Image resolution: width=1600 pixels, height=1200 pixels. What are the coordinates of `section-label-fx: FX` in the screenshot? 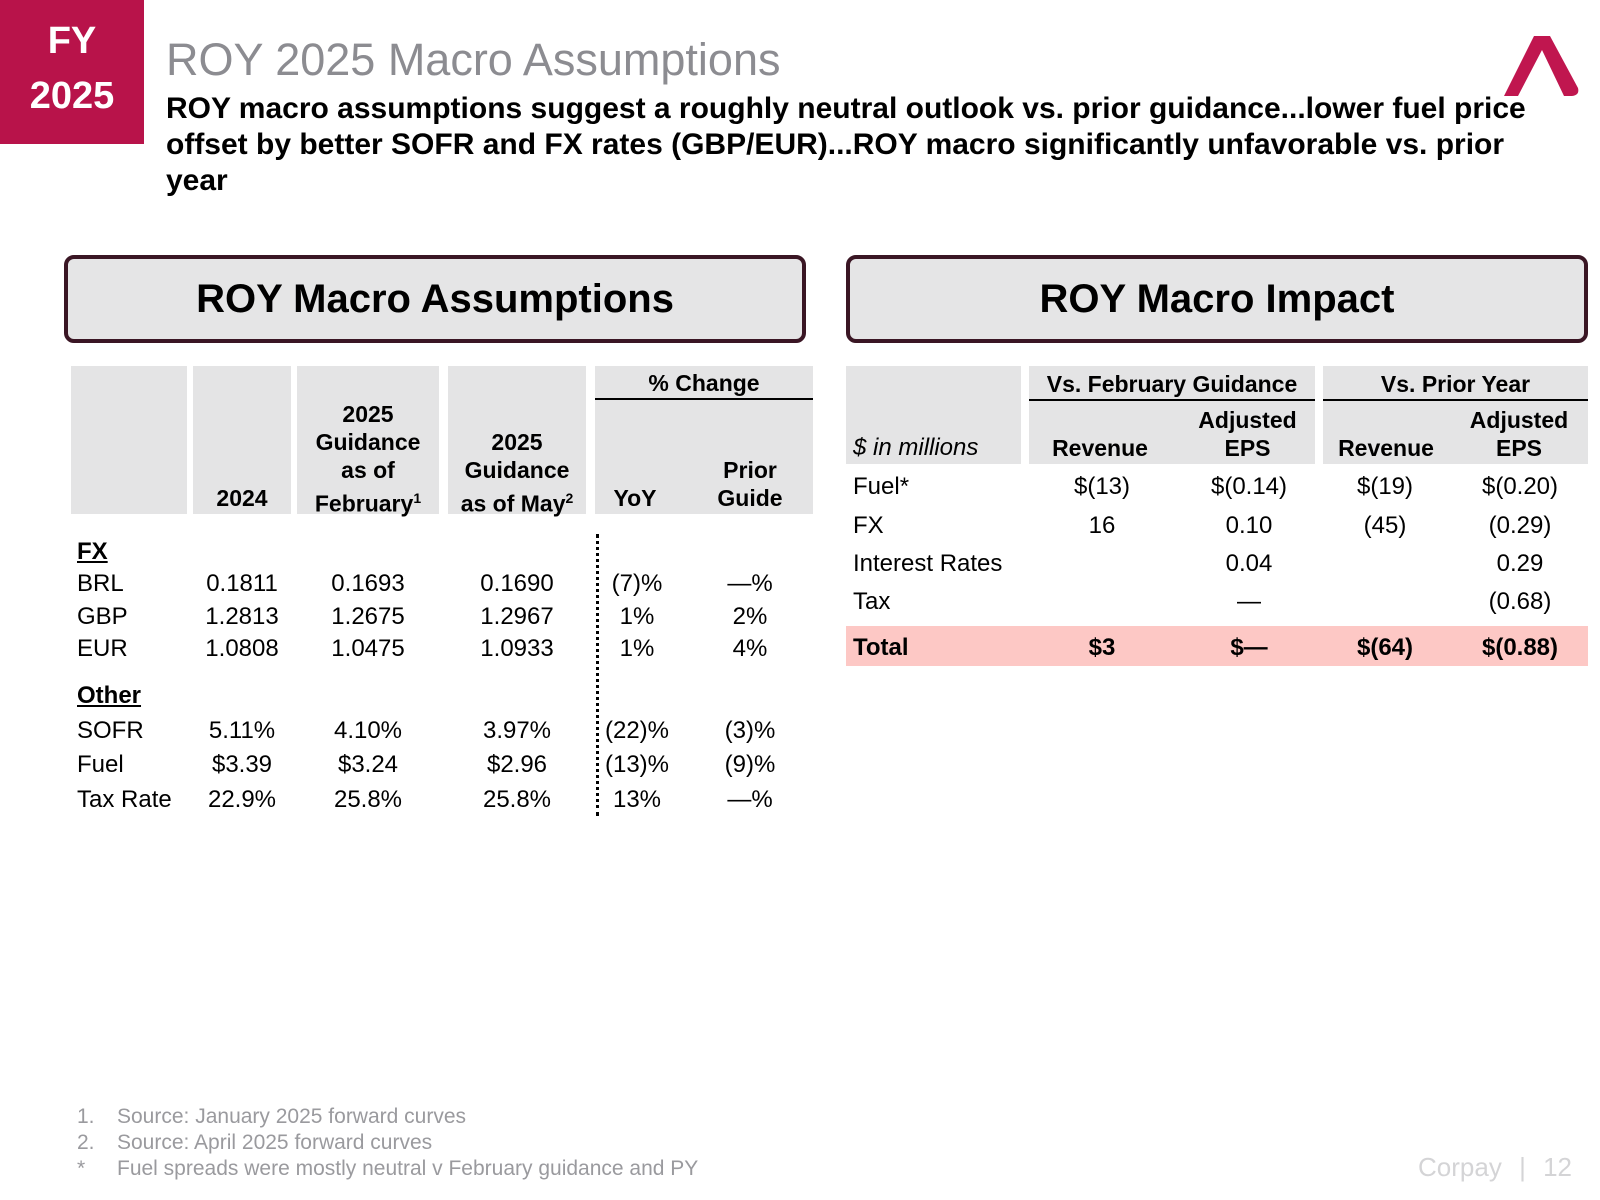 It's located at (92, 551).